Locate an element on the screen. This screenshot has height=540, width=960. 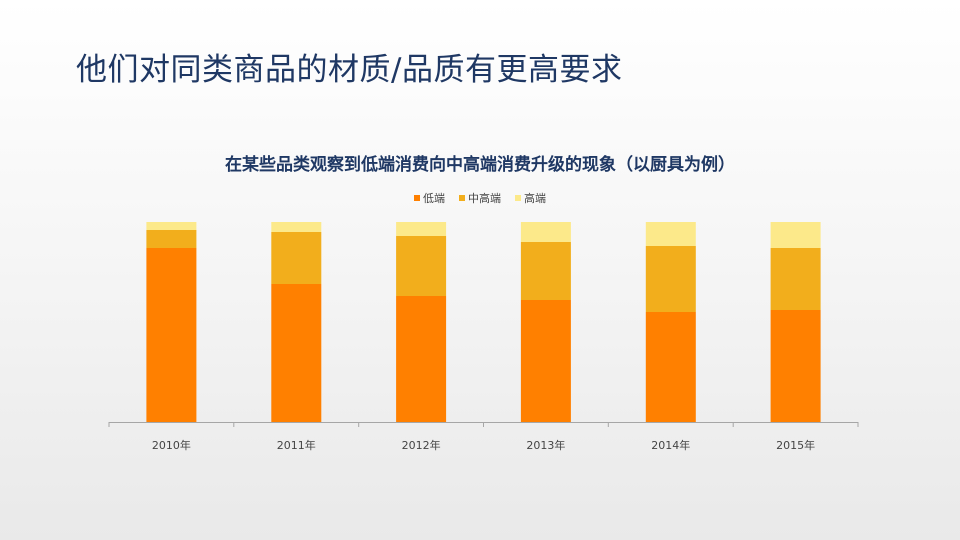
legend-label-low: 低端 is located at coordinates (434, 198).